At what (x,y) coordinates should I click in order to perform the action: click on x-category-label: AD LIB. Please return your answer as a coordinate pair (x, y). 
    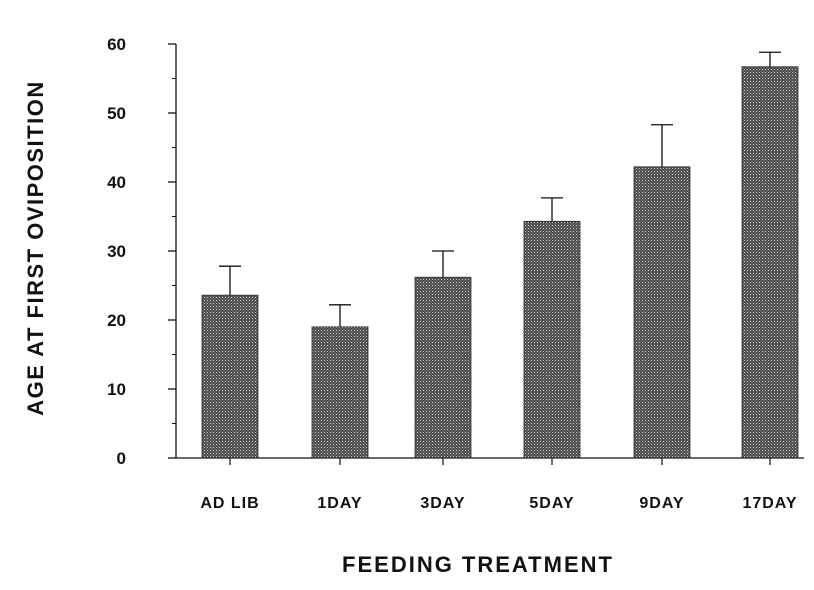
    Looking at the image, I should click on (229, 503).